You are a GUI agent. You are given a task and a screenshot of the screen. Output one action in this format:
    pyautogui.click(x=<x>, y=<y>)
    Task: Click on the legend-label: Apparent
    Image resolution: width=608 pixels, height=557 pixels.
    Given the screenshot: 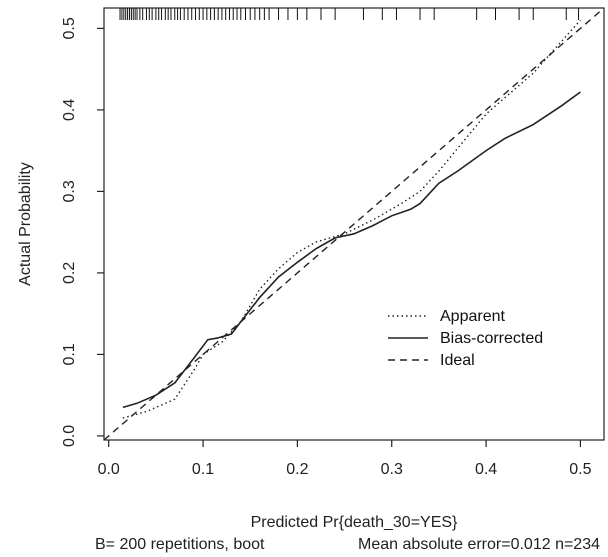 What is the action you would take?
    pyautogui.click(x=472, y=316)
    